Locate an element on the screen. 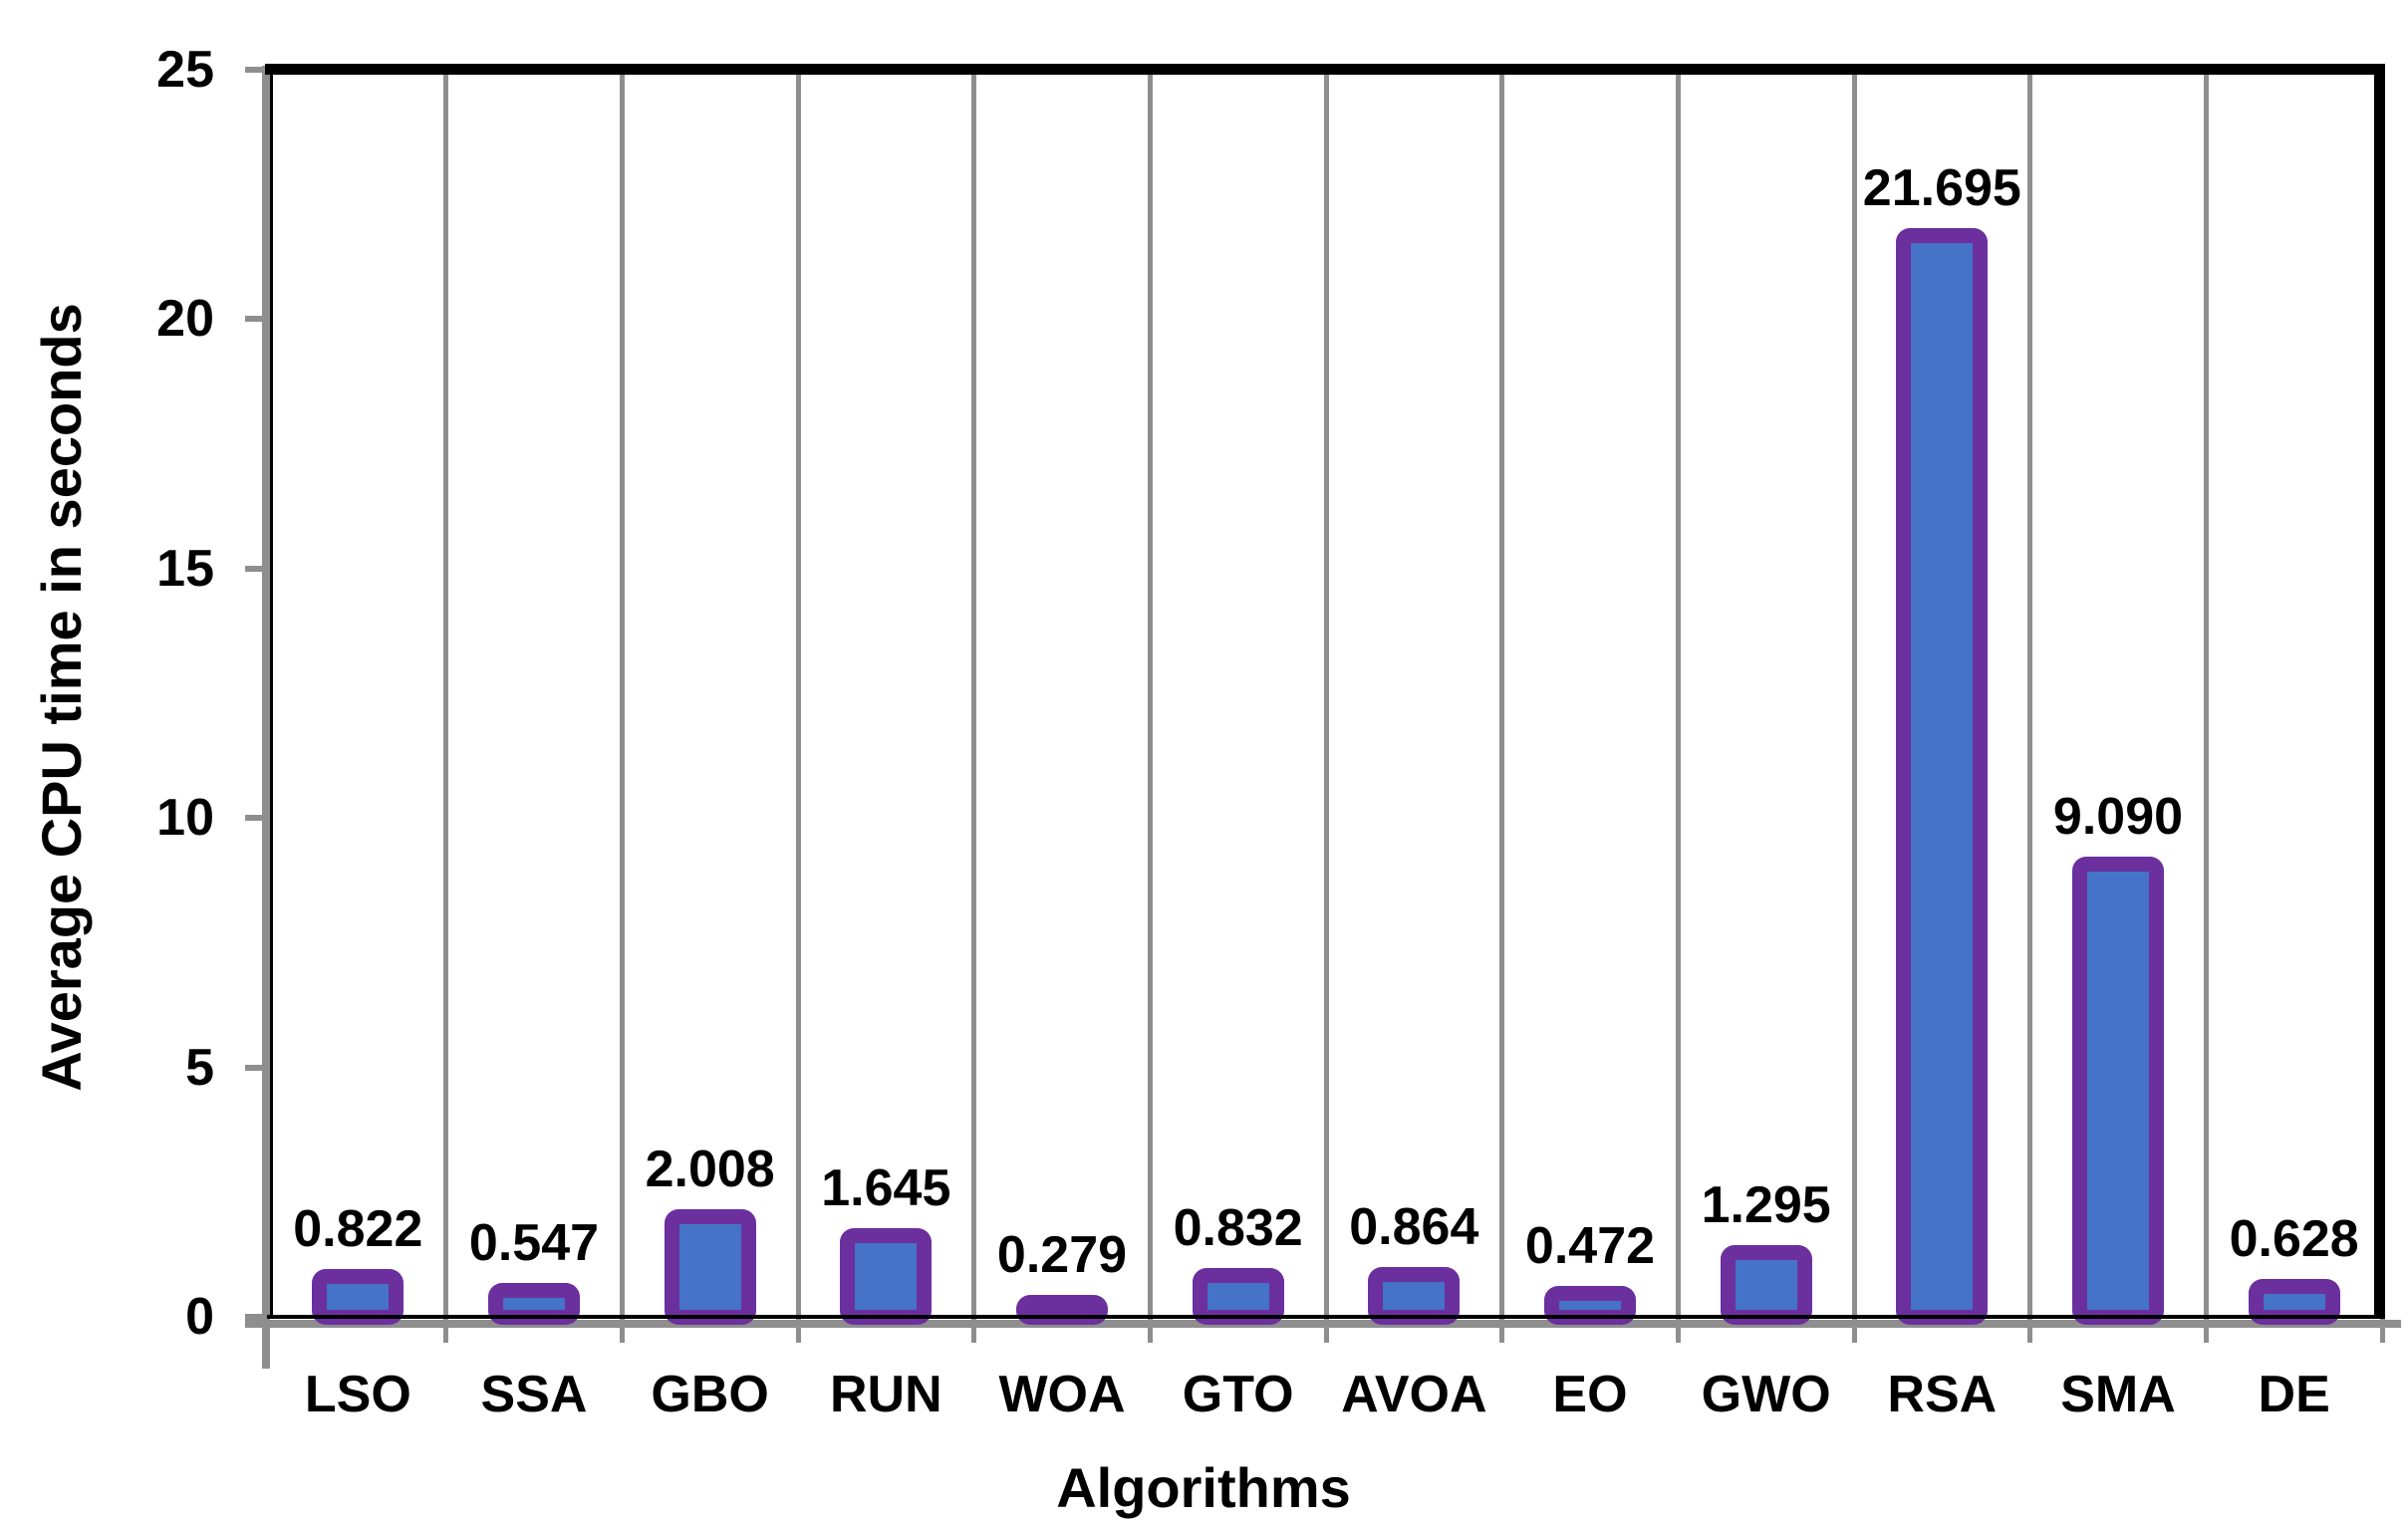 The image size is (2408, 1525). category-label: AVOA is located at coordinates (1414, 1394).